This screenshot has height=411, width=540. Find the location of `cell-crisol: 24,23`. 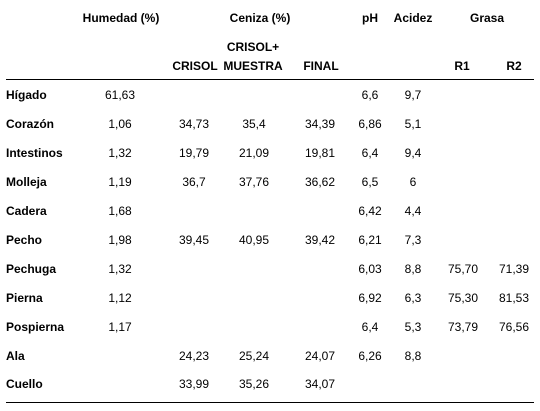

cell-crisol: 24,23 is located at coordinates (194, 356).